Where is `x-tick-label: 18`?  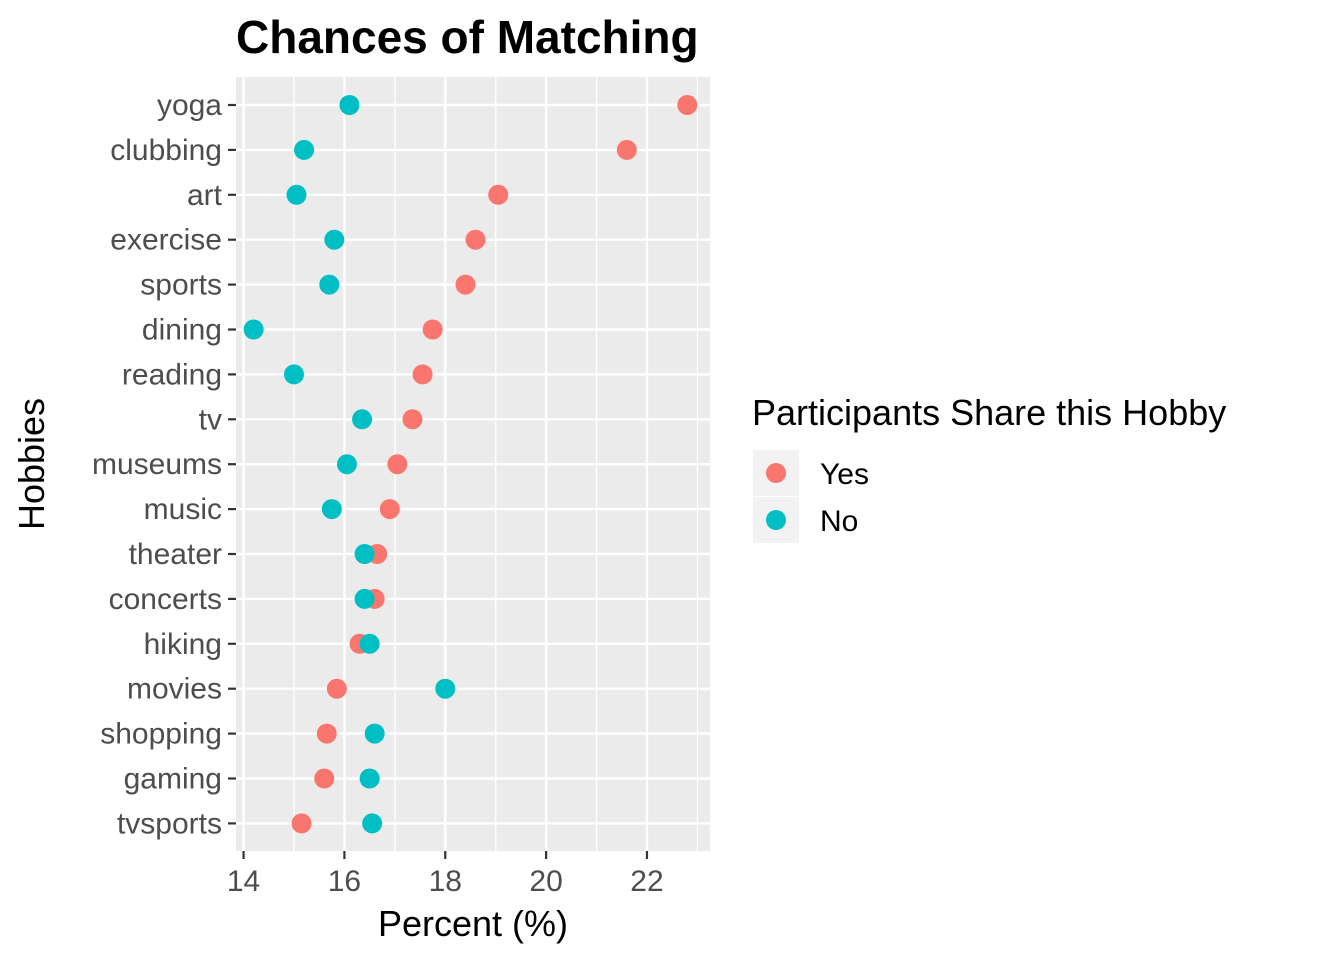 x-tick-label: 18 is located at coordinates (445, 881).